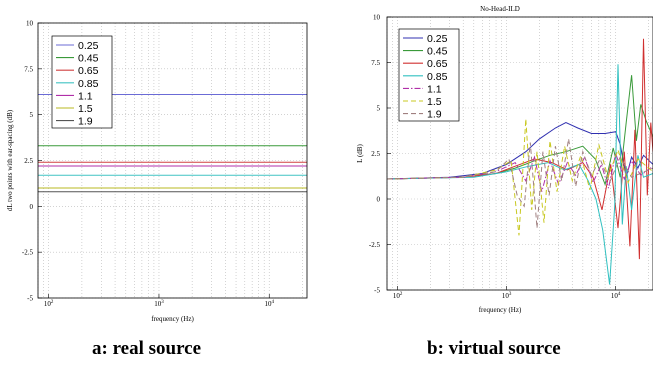  Describe the element at coordinates (494, 348) in the screenshot. I see `caption-virtual-source: b: virtual source` at that location.